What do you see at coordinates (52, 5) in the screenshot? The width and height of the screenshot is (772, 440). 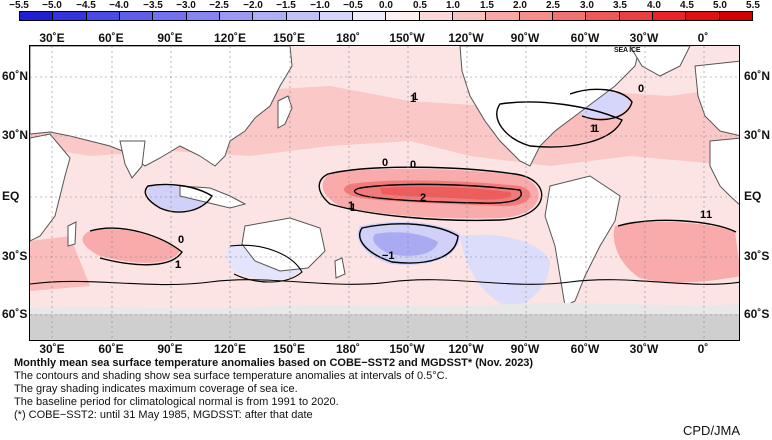 I see `scale-tick: −5.0` at bounding box center [52, 5].